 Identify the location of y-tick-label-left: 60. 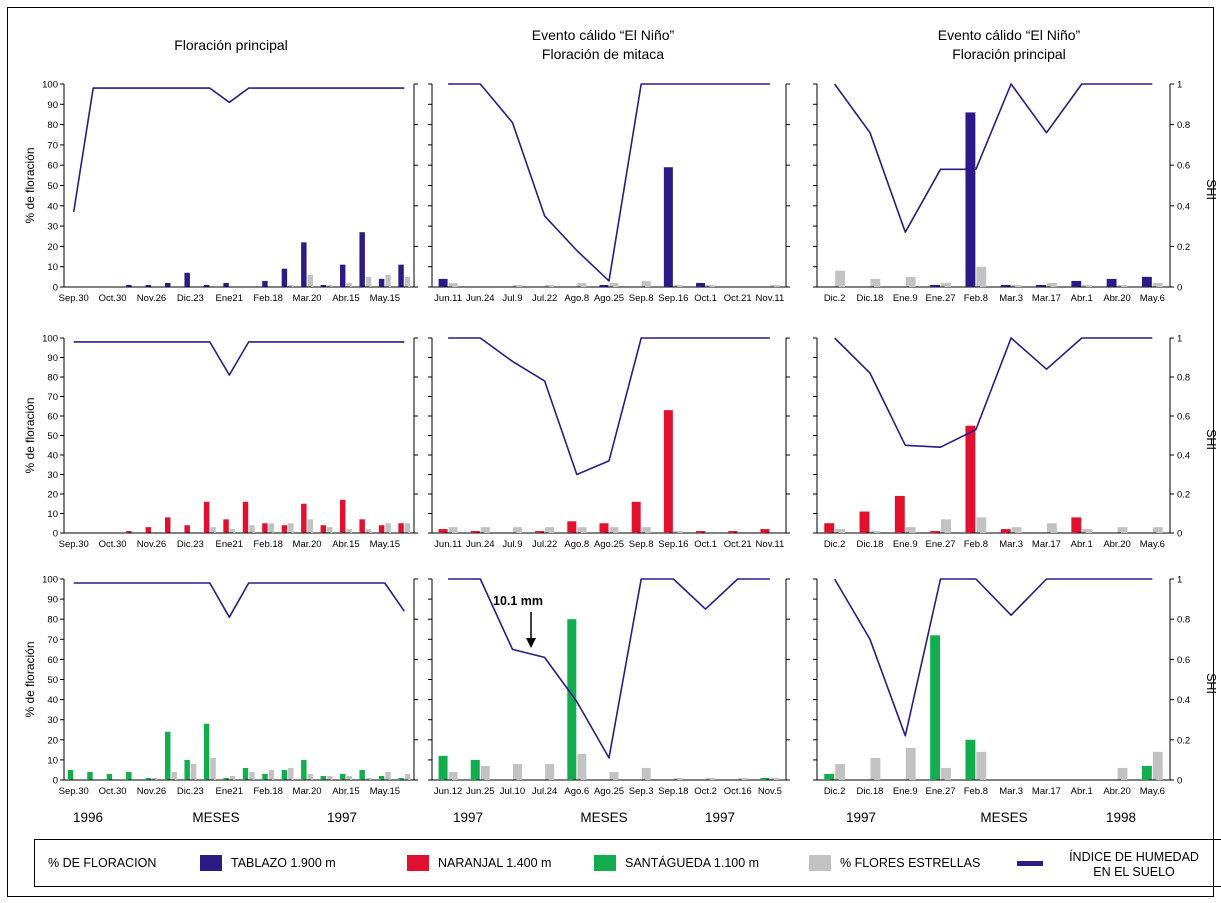
(52, 166).